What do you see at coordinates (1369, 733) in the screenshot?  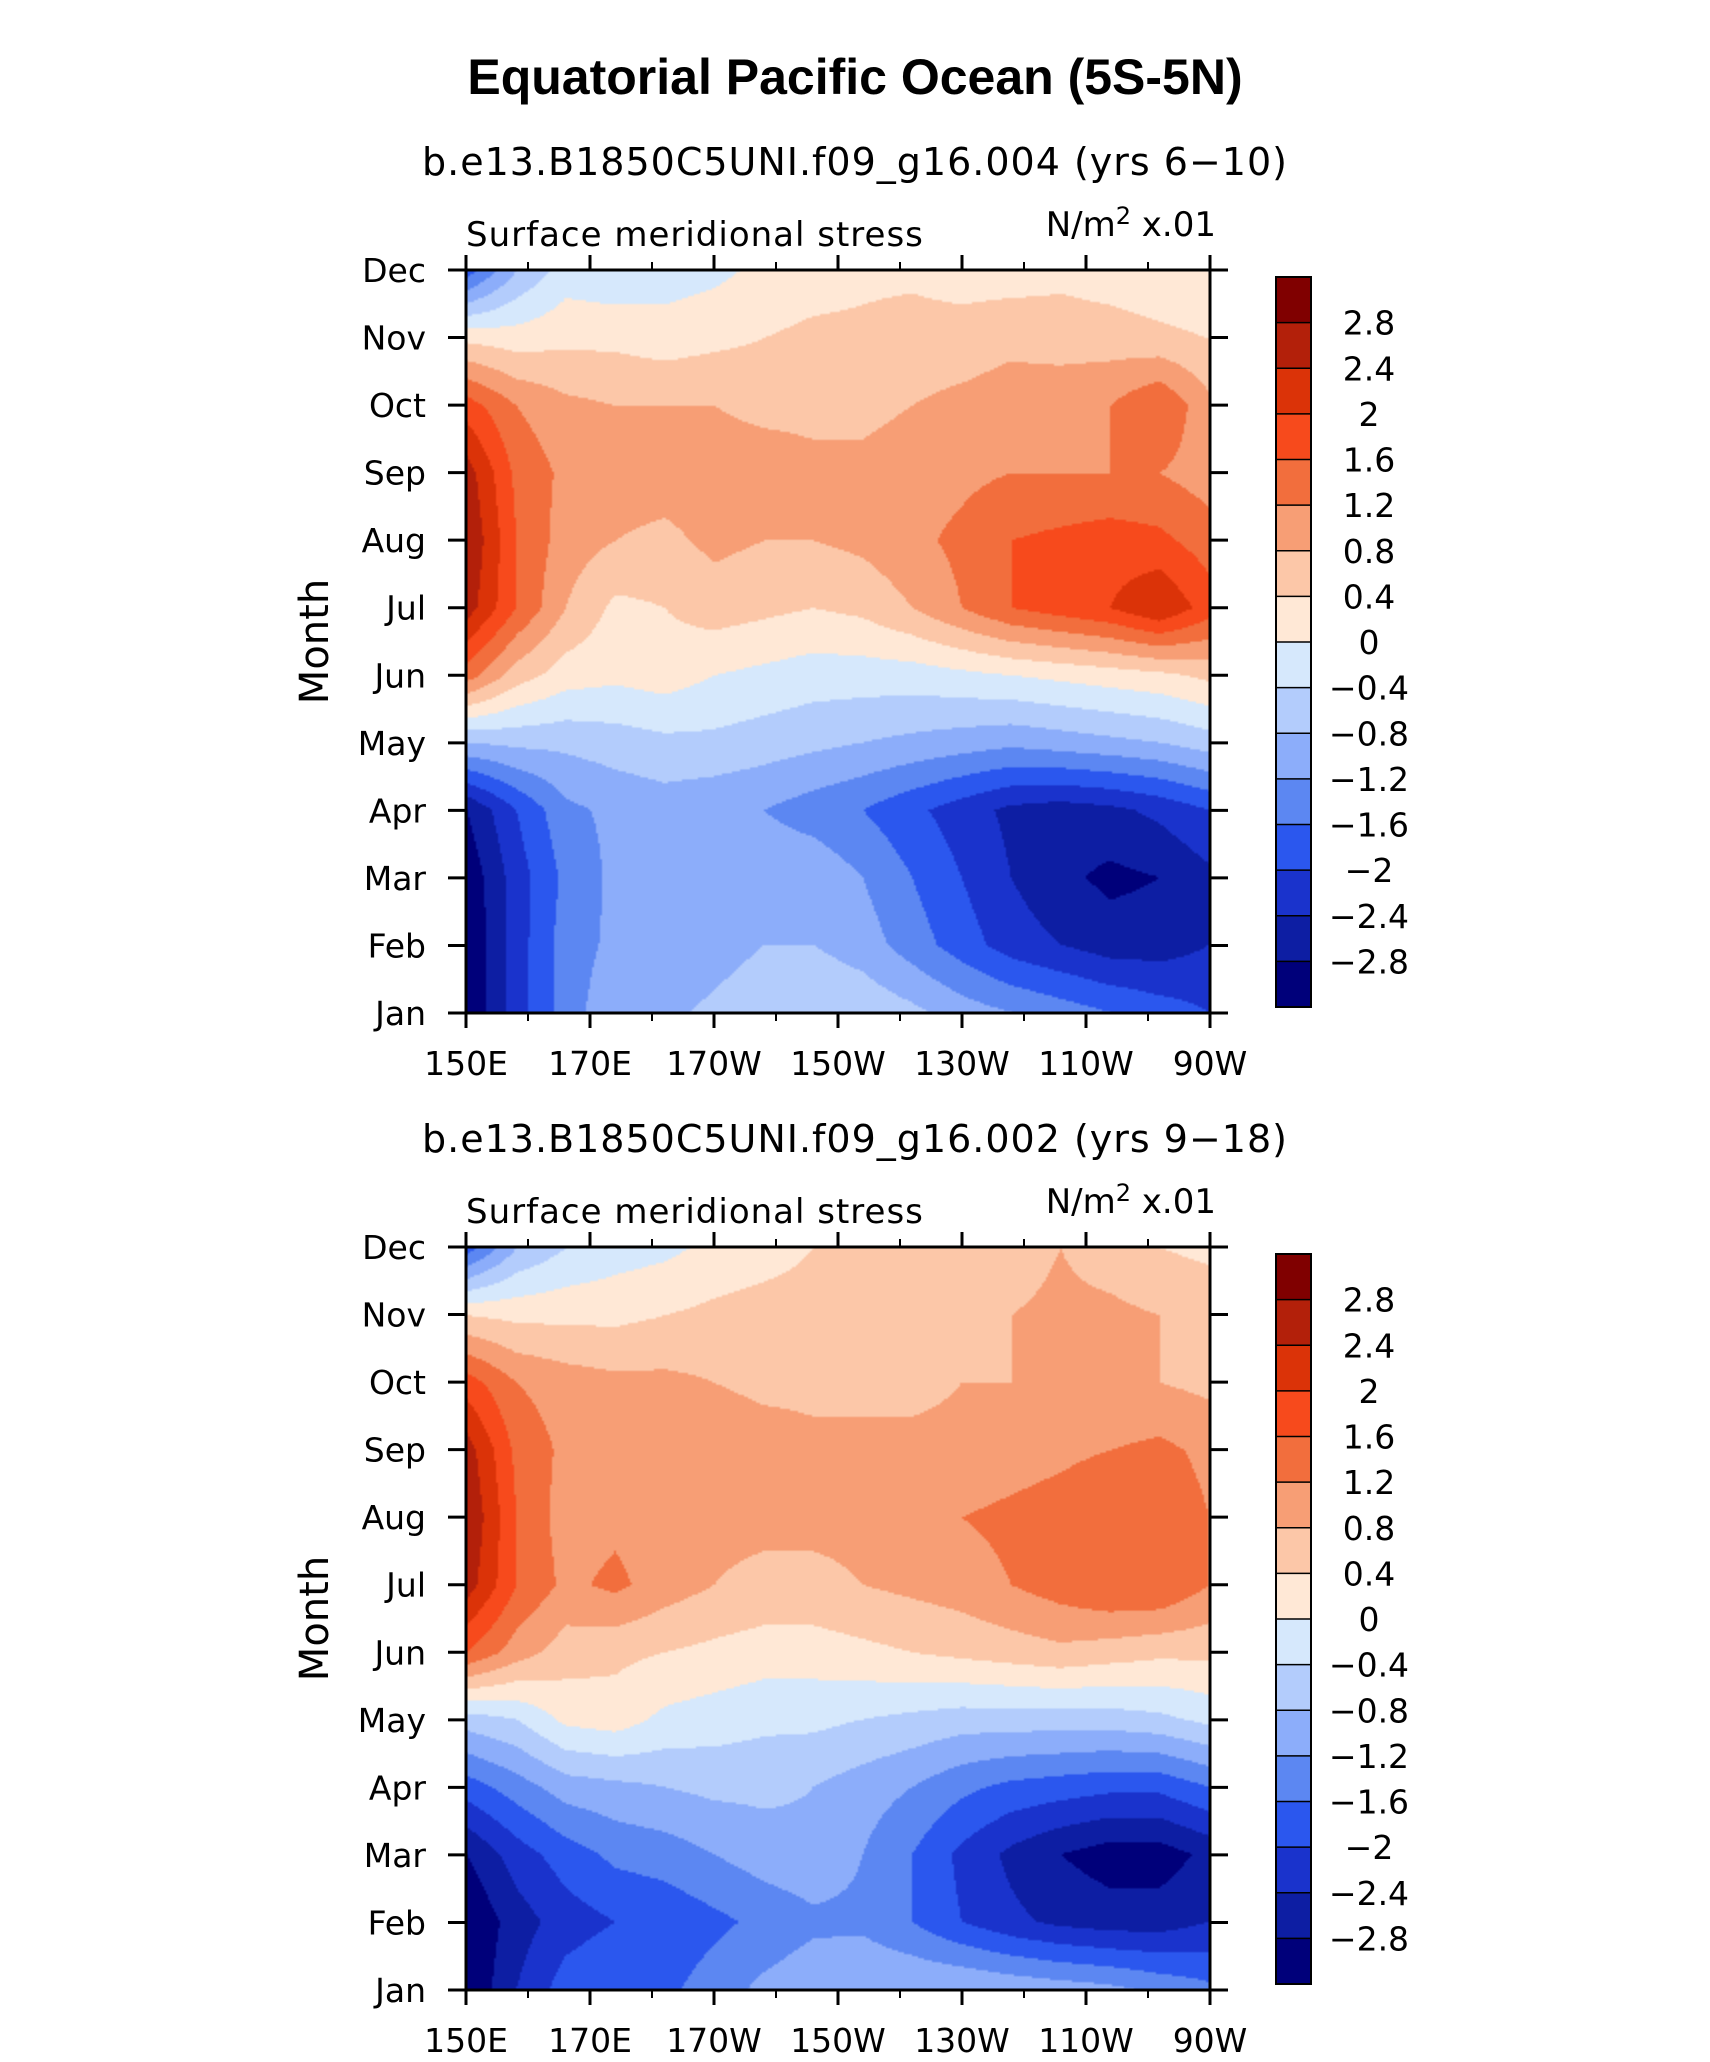 I see `panel-1-colorbar-label: −0.8` at bounding box center [1369, 733].